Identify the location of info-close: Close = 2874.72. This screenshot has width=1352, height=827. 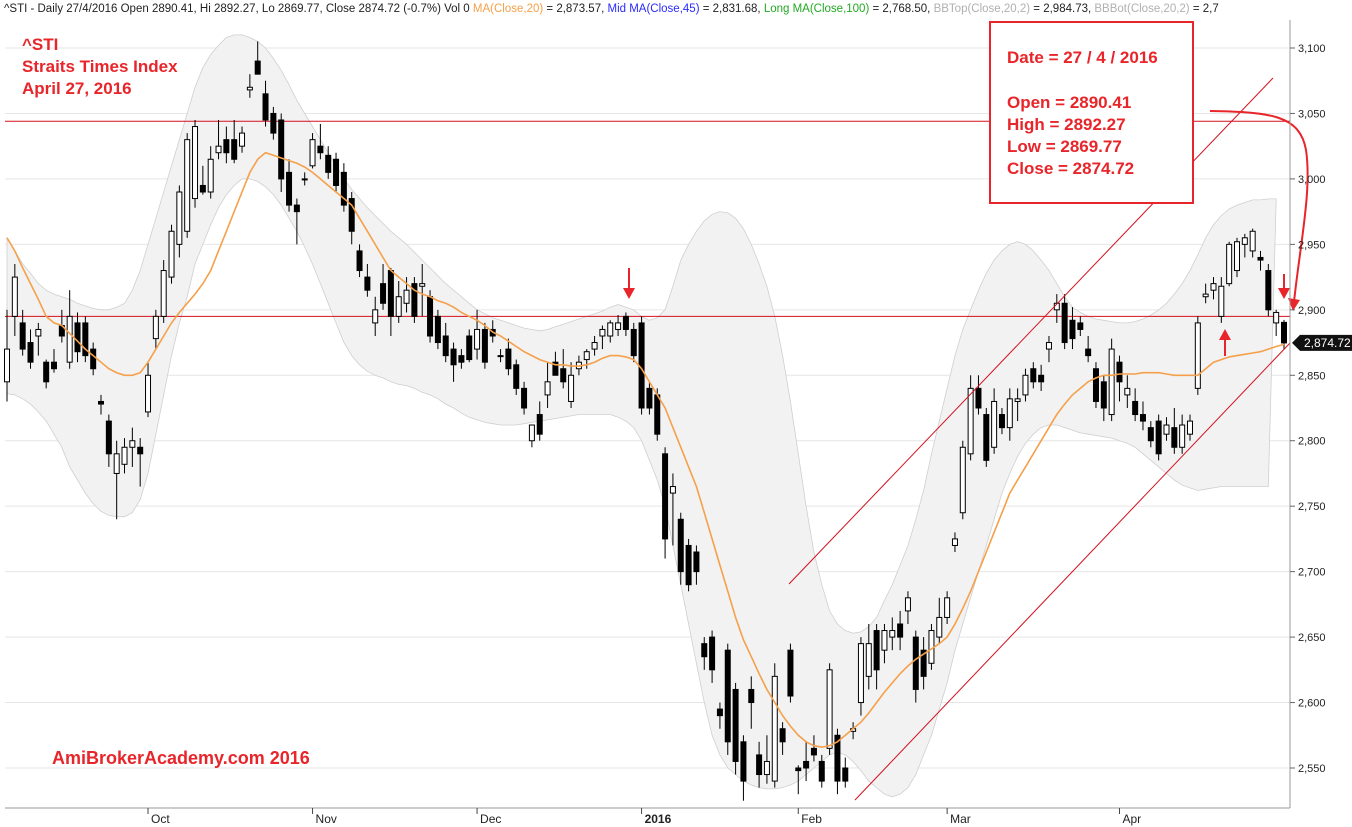
(1070, 168).